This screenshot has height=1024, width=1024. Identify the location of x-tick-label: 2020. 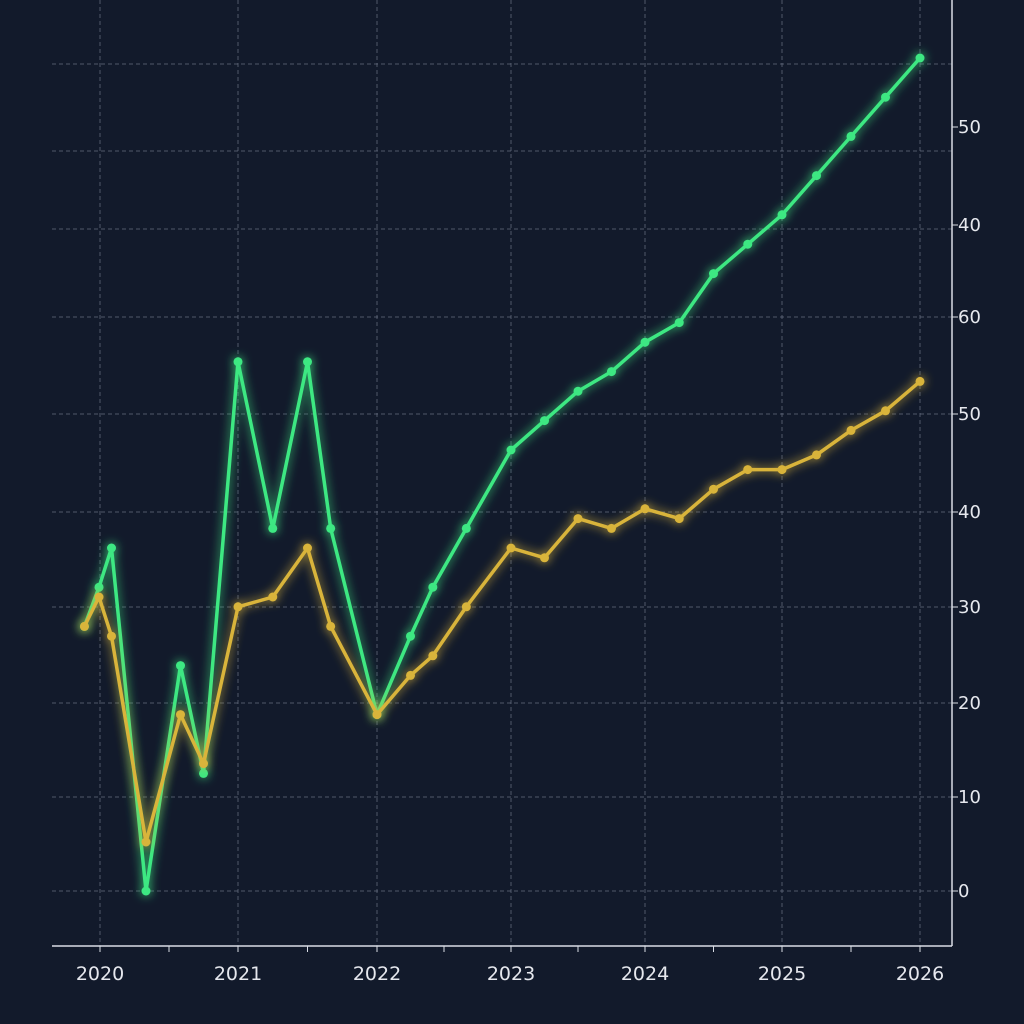
(100, 974).